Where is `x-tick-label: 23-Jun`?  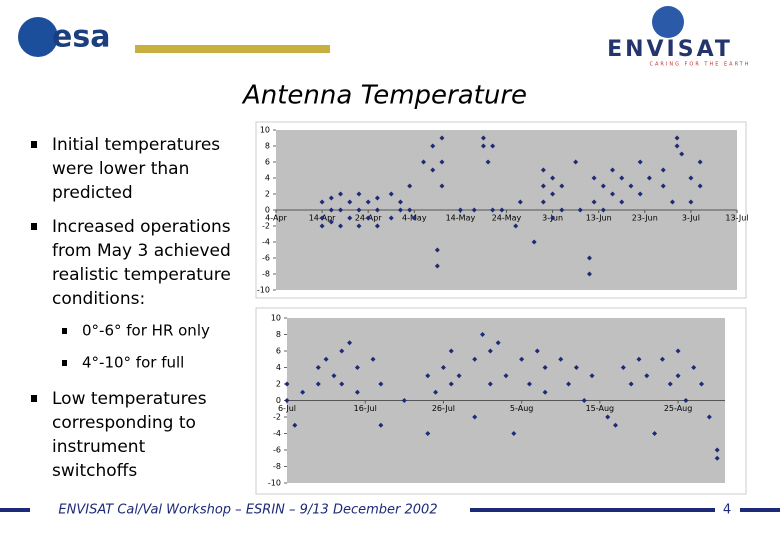
x-tick-label: 23-Jun is located at coordinates (645, 218).